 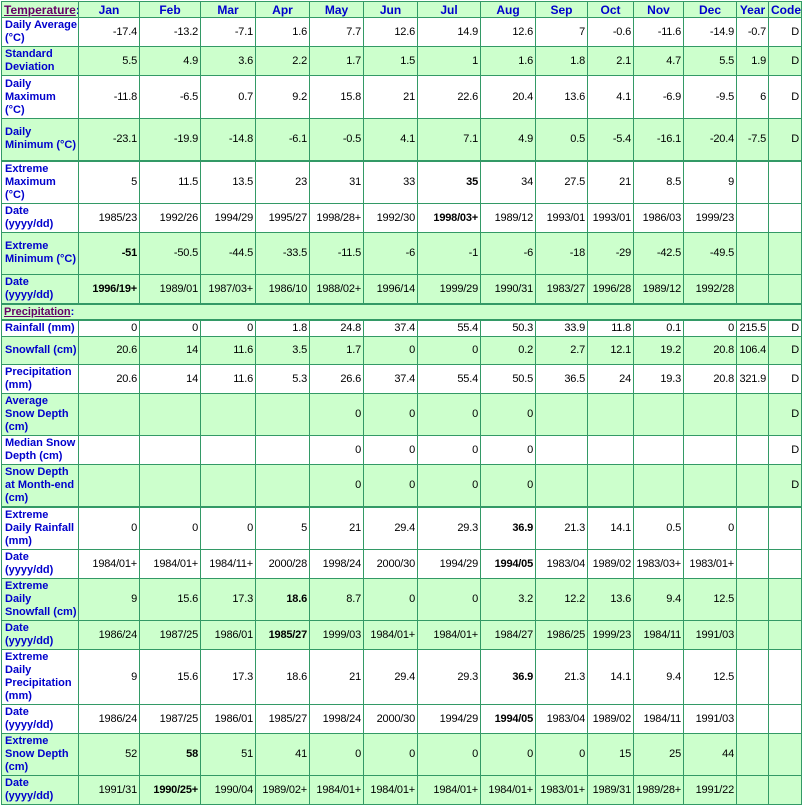 I want to click on cell-apr: 1986/10, so click(x=282, y=288).